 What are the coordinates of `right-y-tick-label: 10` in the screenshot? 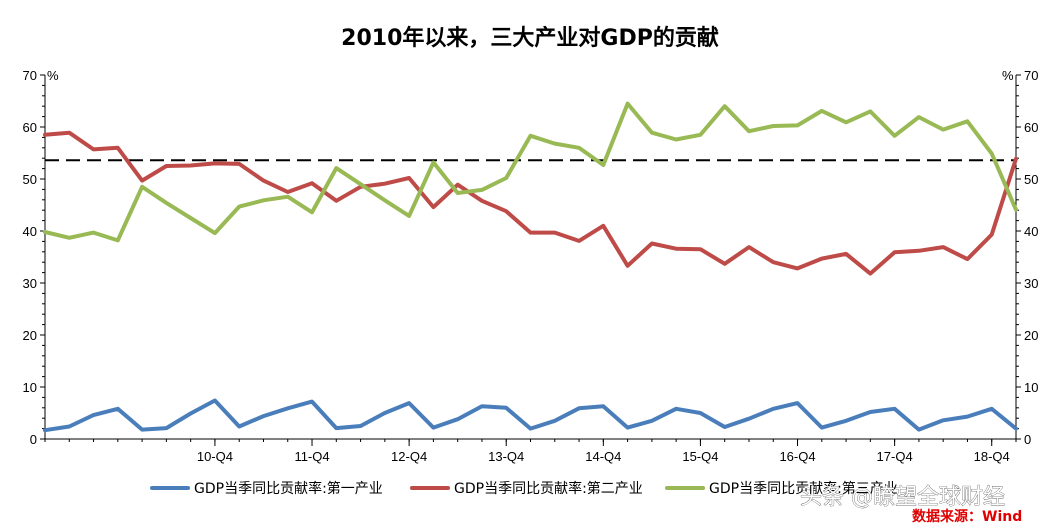 It's located at (1031, 387).